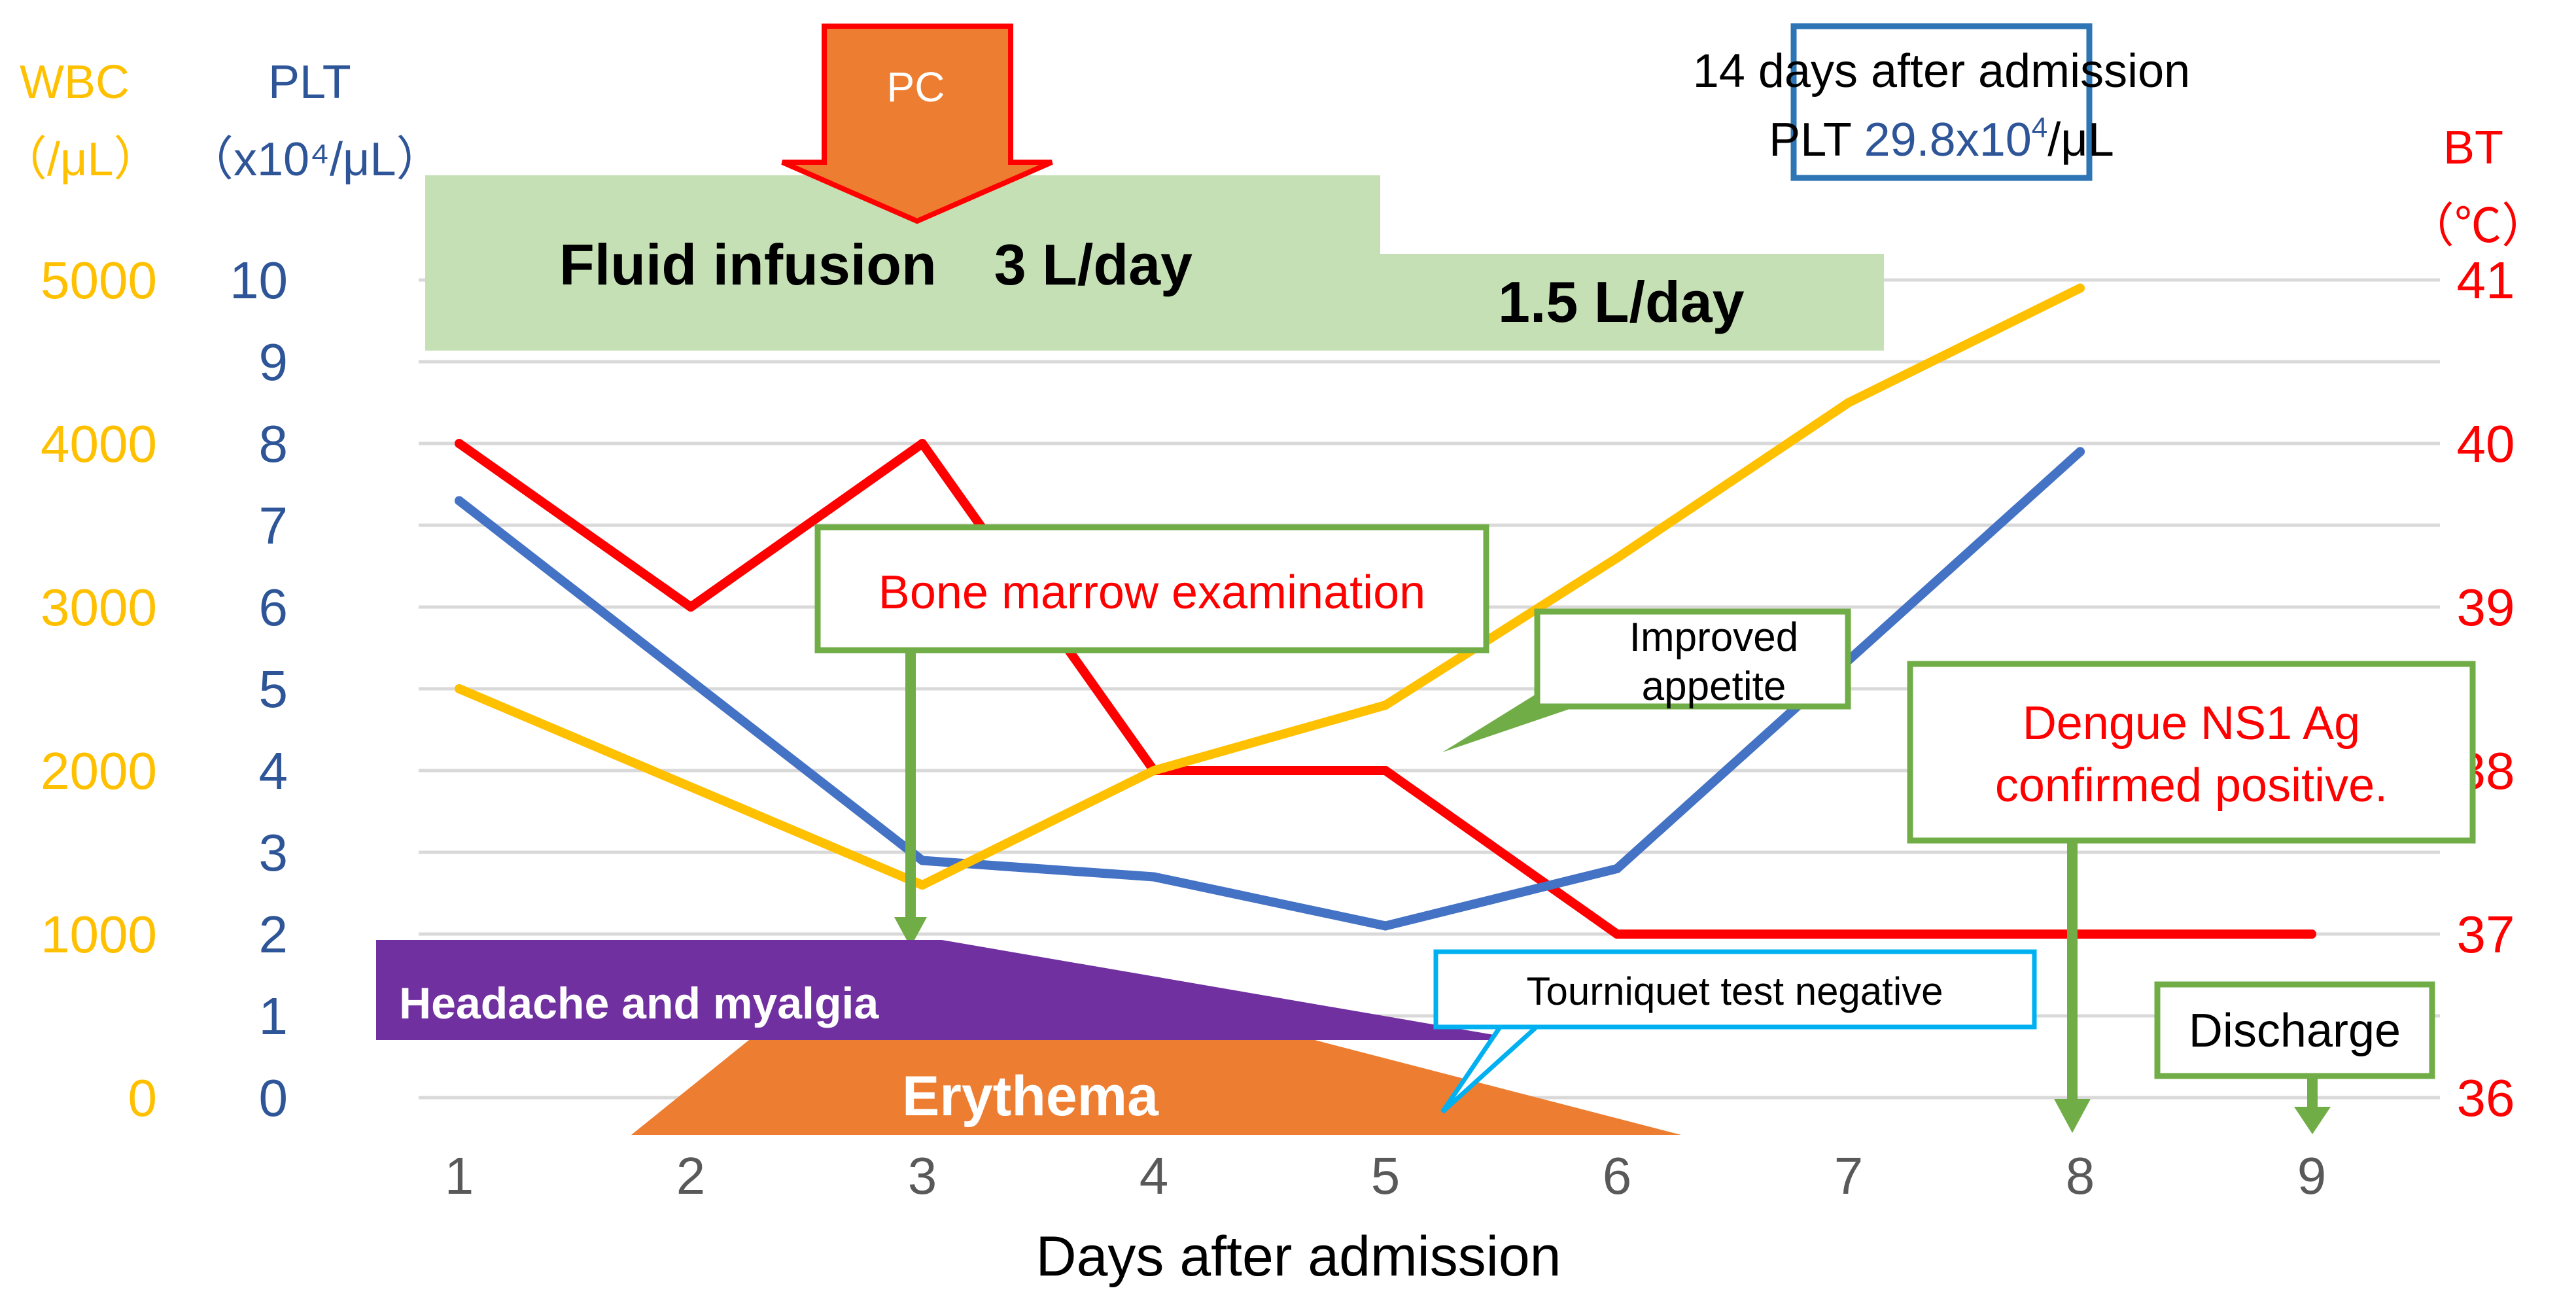 The width and height of the screenshot is (2576, 1303). I want to click on plt-tick-label: 3, so click(274, 853).